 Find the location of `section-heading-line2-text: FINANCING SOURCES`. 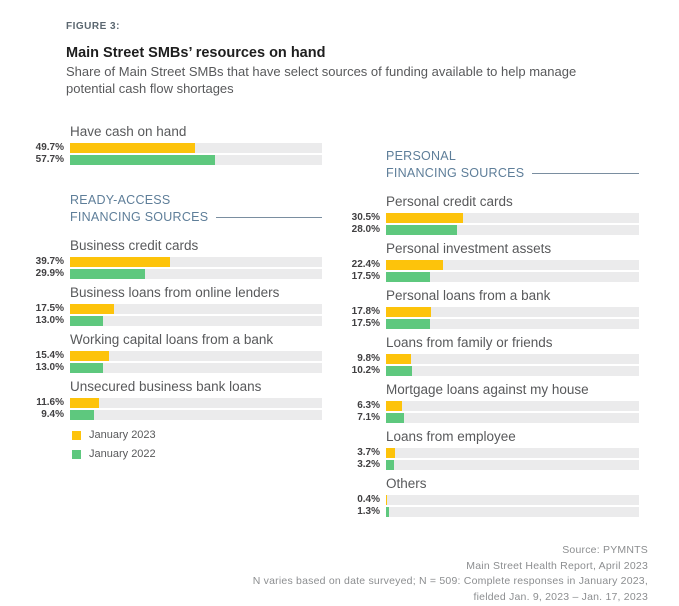

section-heading-line2-text: FINANCING SOURCES is located at coordinates (455, 173).